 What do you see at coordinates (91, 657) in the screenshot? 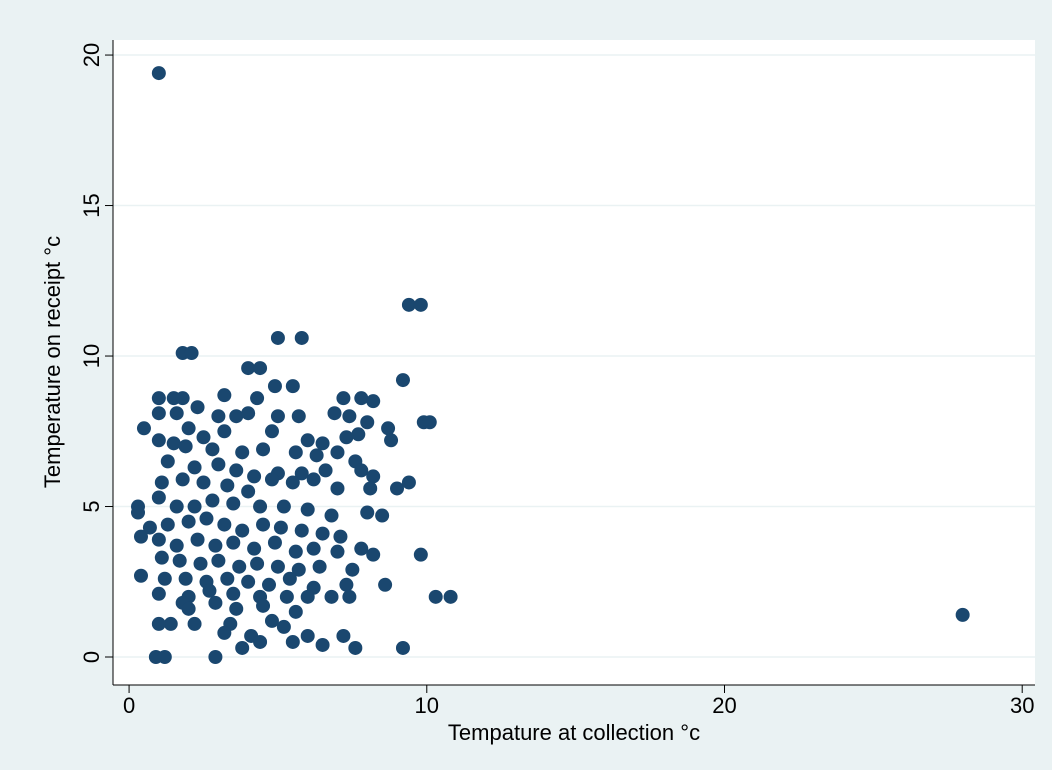
I see `y-tick-label: 0` at bounding box center [91, 657].